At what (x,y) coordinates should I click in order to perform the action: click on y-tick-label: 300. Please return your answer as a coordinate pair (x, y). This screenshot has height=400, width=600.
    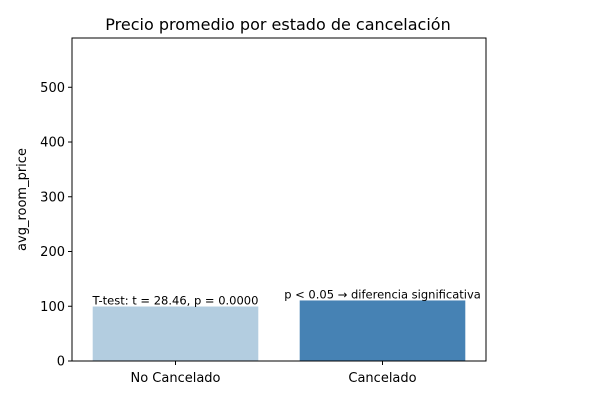
    Looking at the image, I should click on (52, 197).